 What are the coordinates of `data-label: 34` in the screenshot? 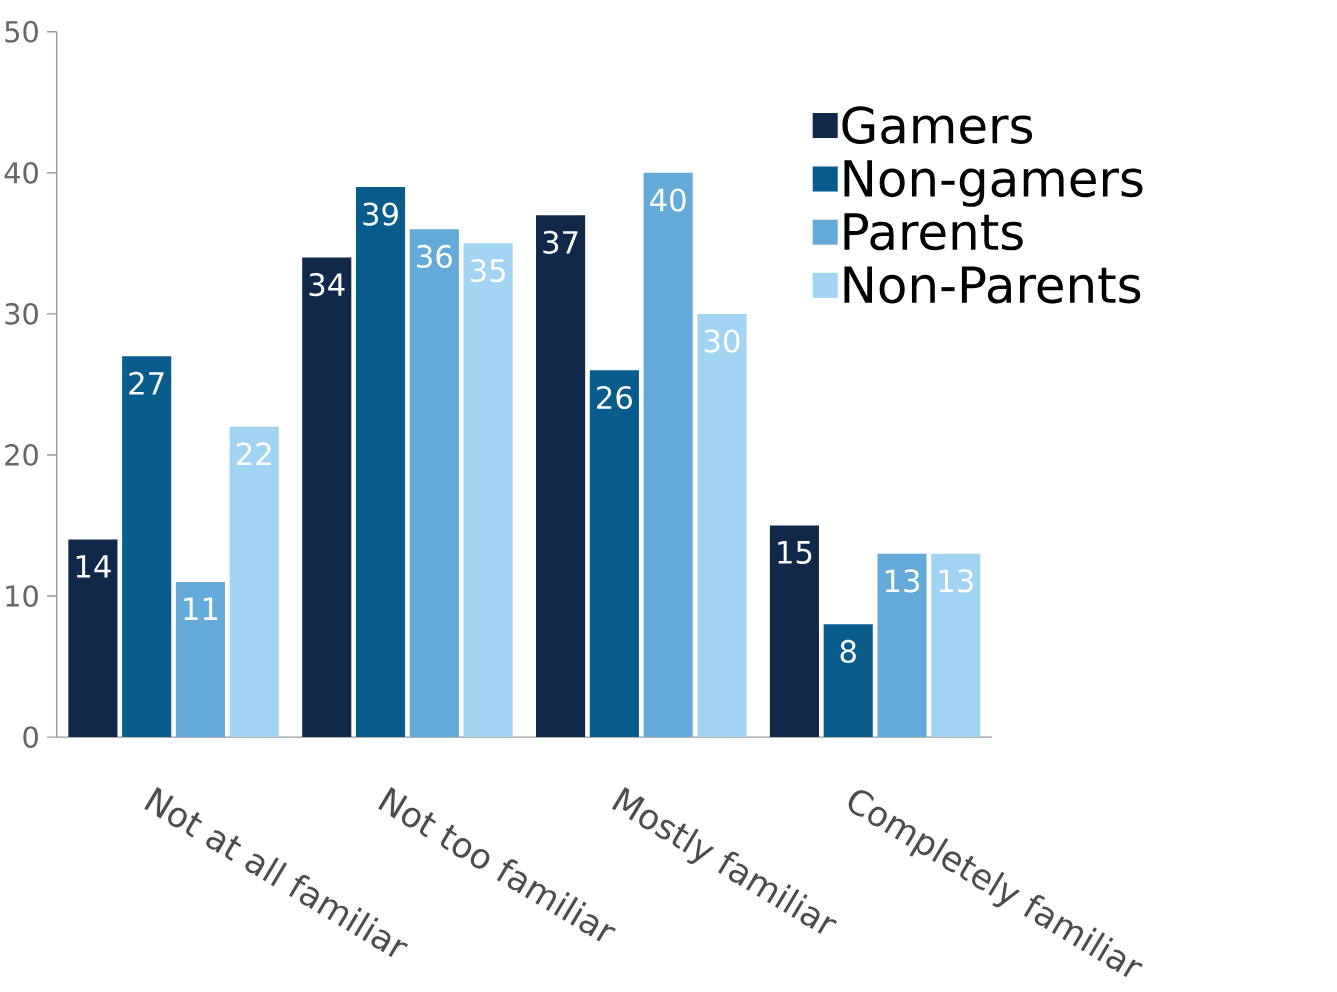 It's located at (327, 285).